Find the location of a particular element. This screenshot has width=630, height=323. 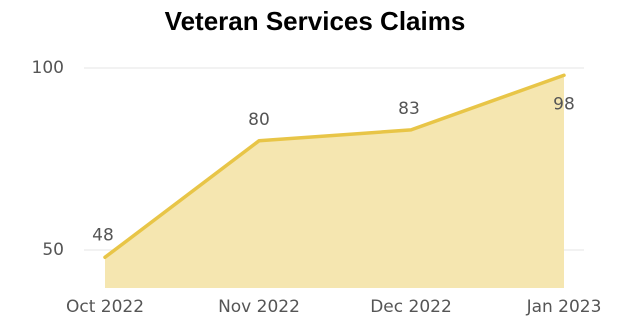

data-label: 80 is located at coordinates (259, 120).